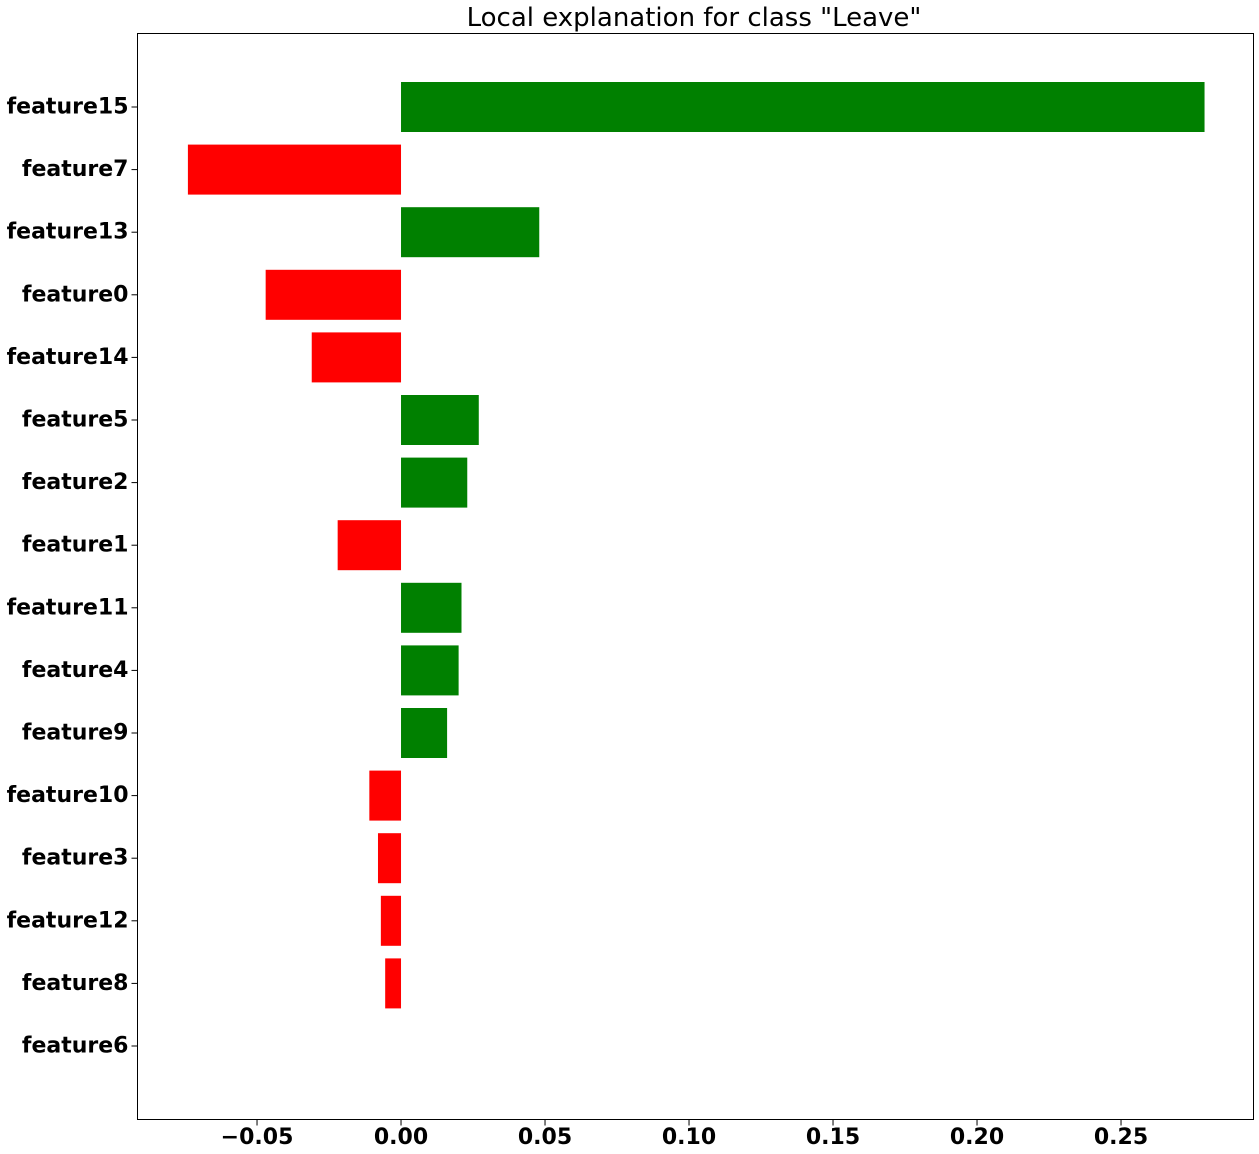 The image size is (1259, 1154). What do you see at coordinates (431, 607) in the screenshot?
I see `bar-feature11` at bounding box center [431, 607].